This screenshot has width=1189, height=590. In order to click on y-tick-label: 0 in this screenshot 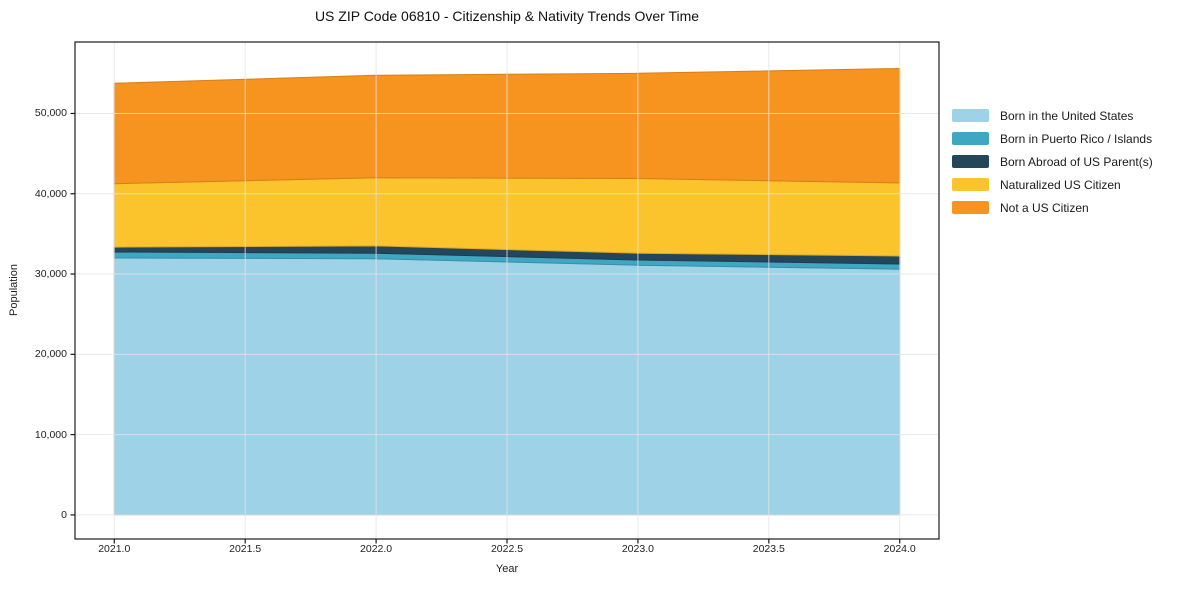, I will do `click(64, 514)`.